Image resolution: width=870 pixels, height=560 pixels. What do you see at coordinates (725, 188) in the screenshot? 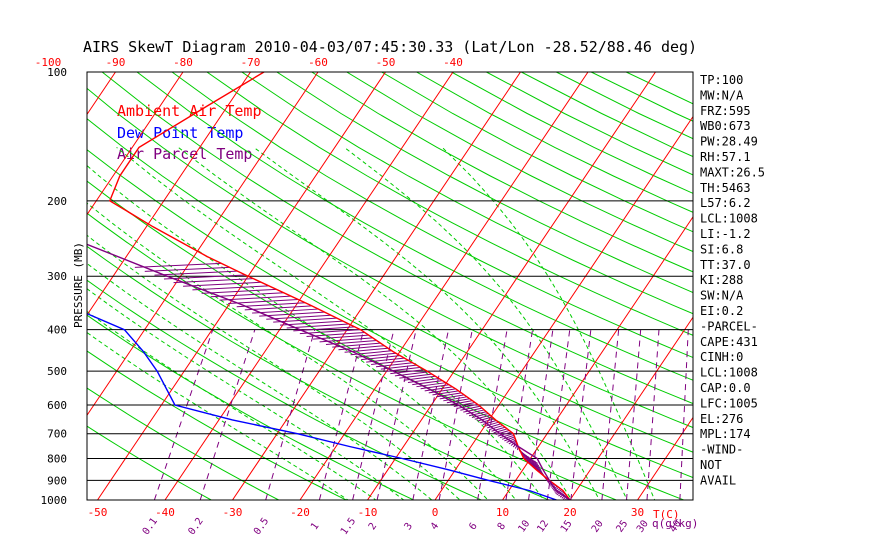
I see `stat-label: TH:5463` at bounding box center [725, 188].